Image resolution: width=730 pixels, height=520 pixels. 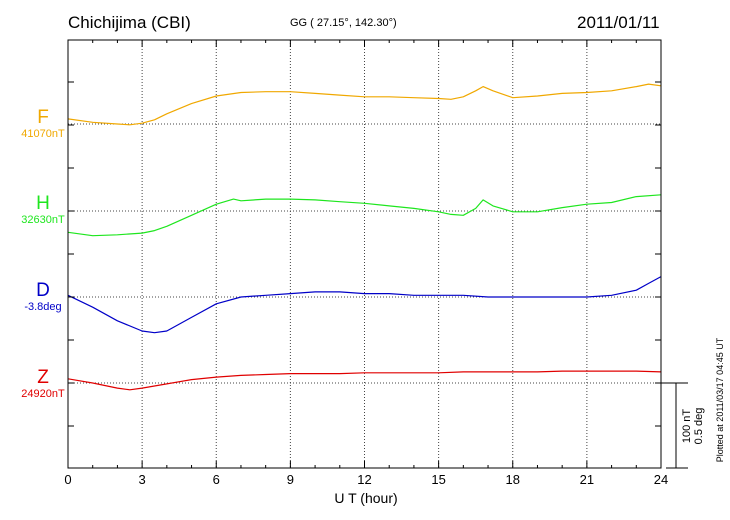 What do you see at coordinates (365, 498) in the screenshot?
I see `x-axis-label: U T (hour)` at bounding box center [365, 498].